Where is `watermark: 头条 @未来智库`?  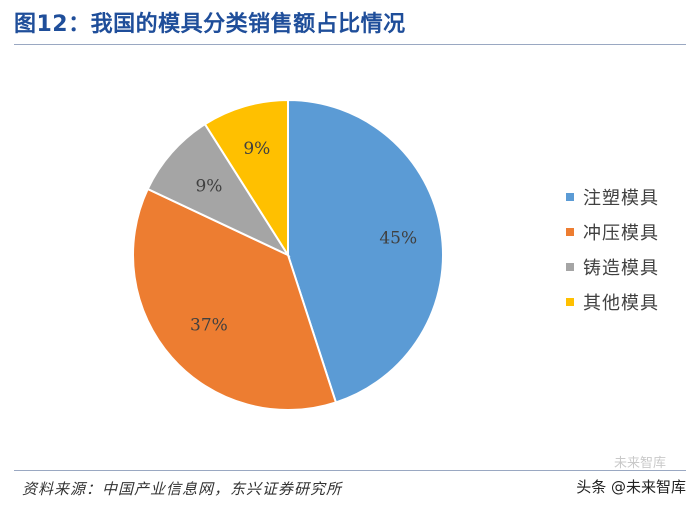 watermark: 头条 @未来智库 is located at coordinates (631, 486).